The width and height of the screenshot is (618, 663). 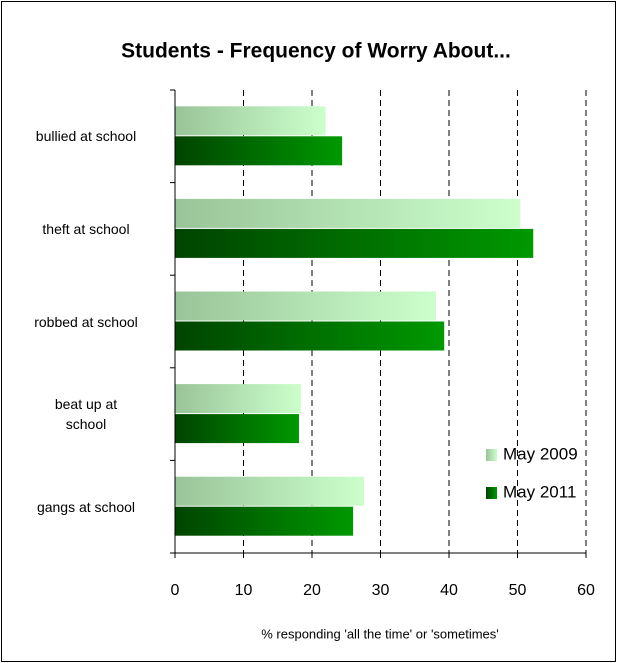 What do you see at coordinates (449, 590) in the screenshot?
I see `x-tick-label: 40` at bounding box center [449, 590].